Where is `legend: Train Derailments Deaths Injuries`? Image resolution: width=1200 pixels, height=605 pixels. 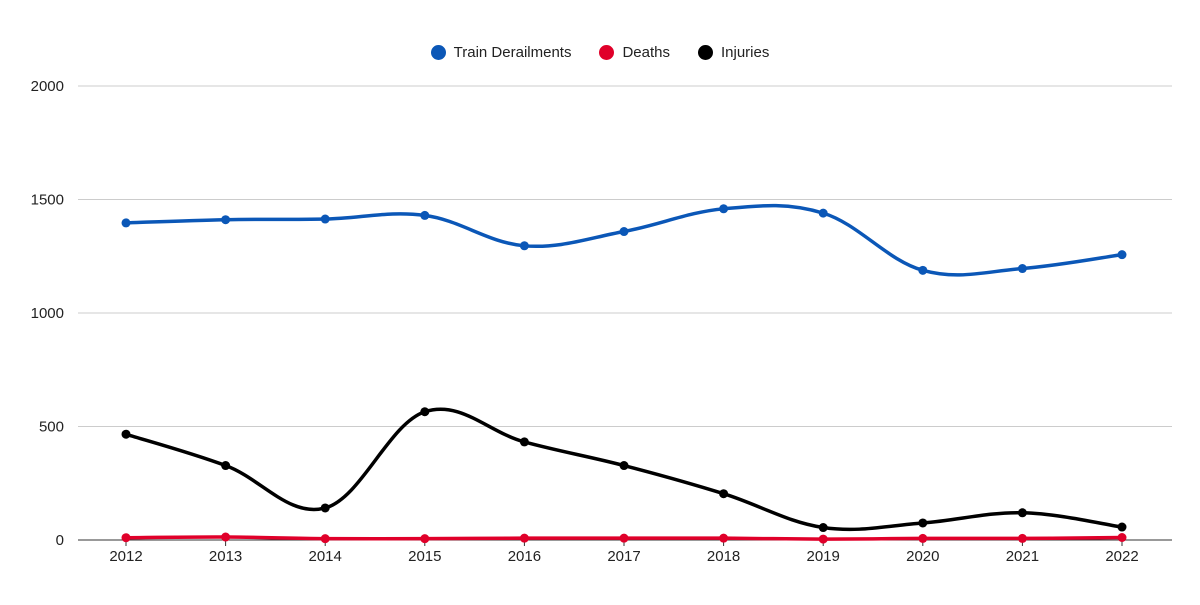 legend: Train Derailments Deaths Injuries is located at coordinates (600, 52).